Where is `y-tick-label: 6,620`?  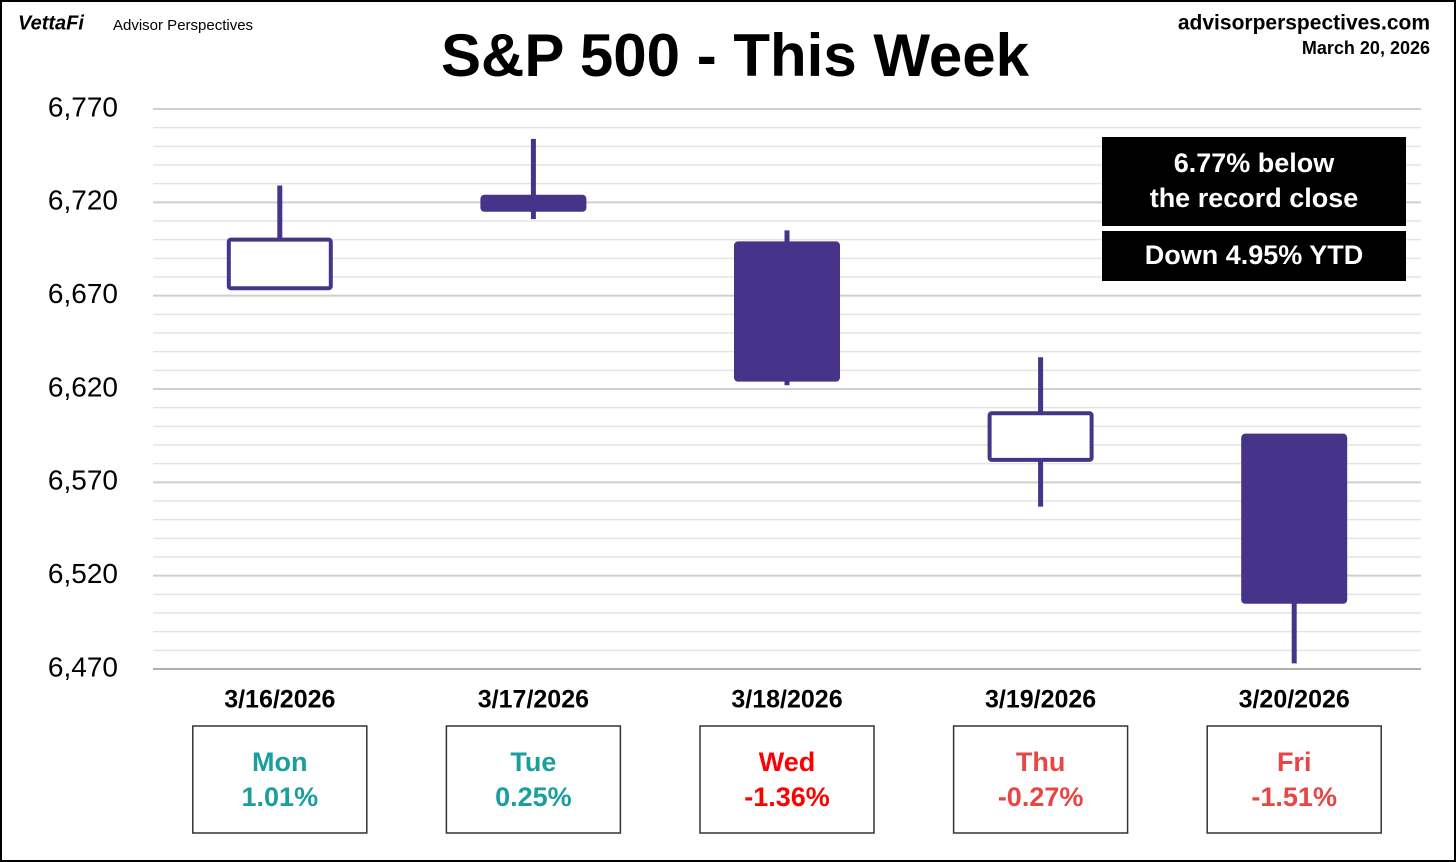 y-tick-label: 6,620 is located at coordinates (83, 386).